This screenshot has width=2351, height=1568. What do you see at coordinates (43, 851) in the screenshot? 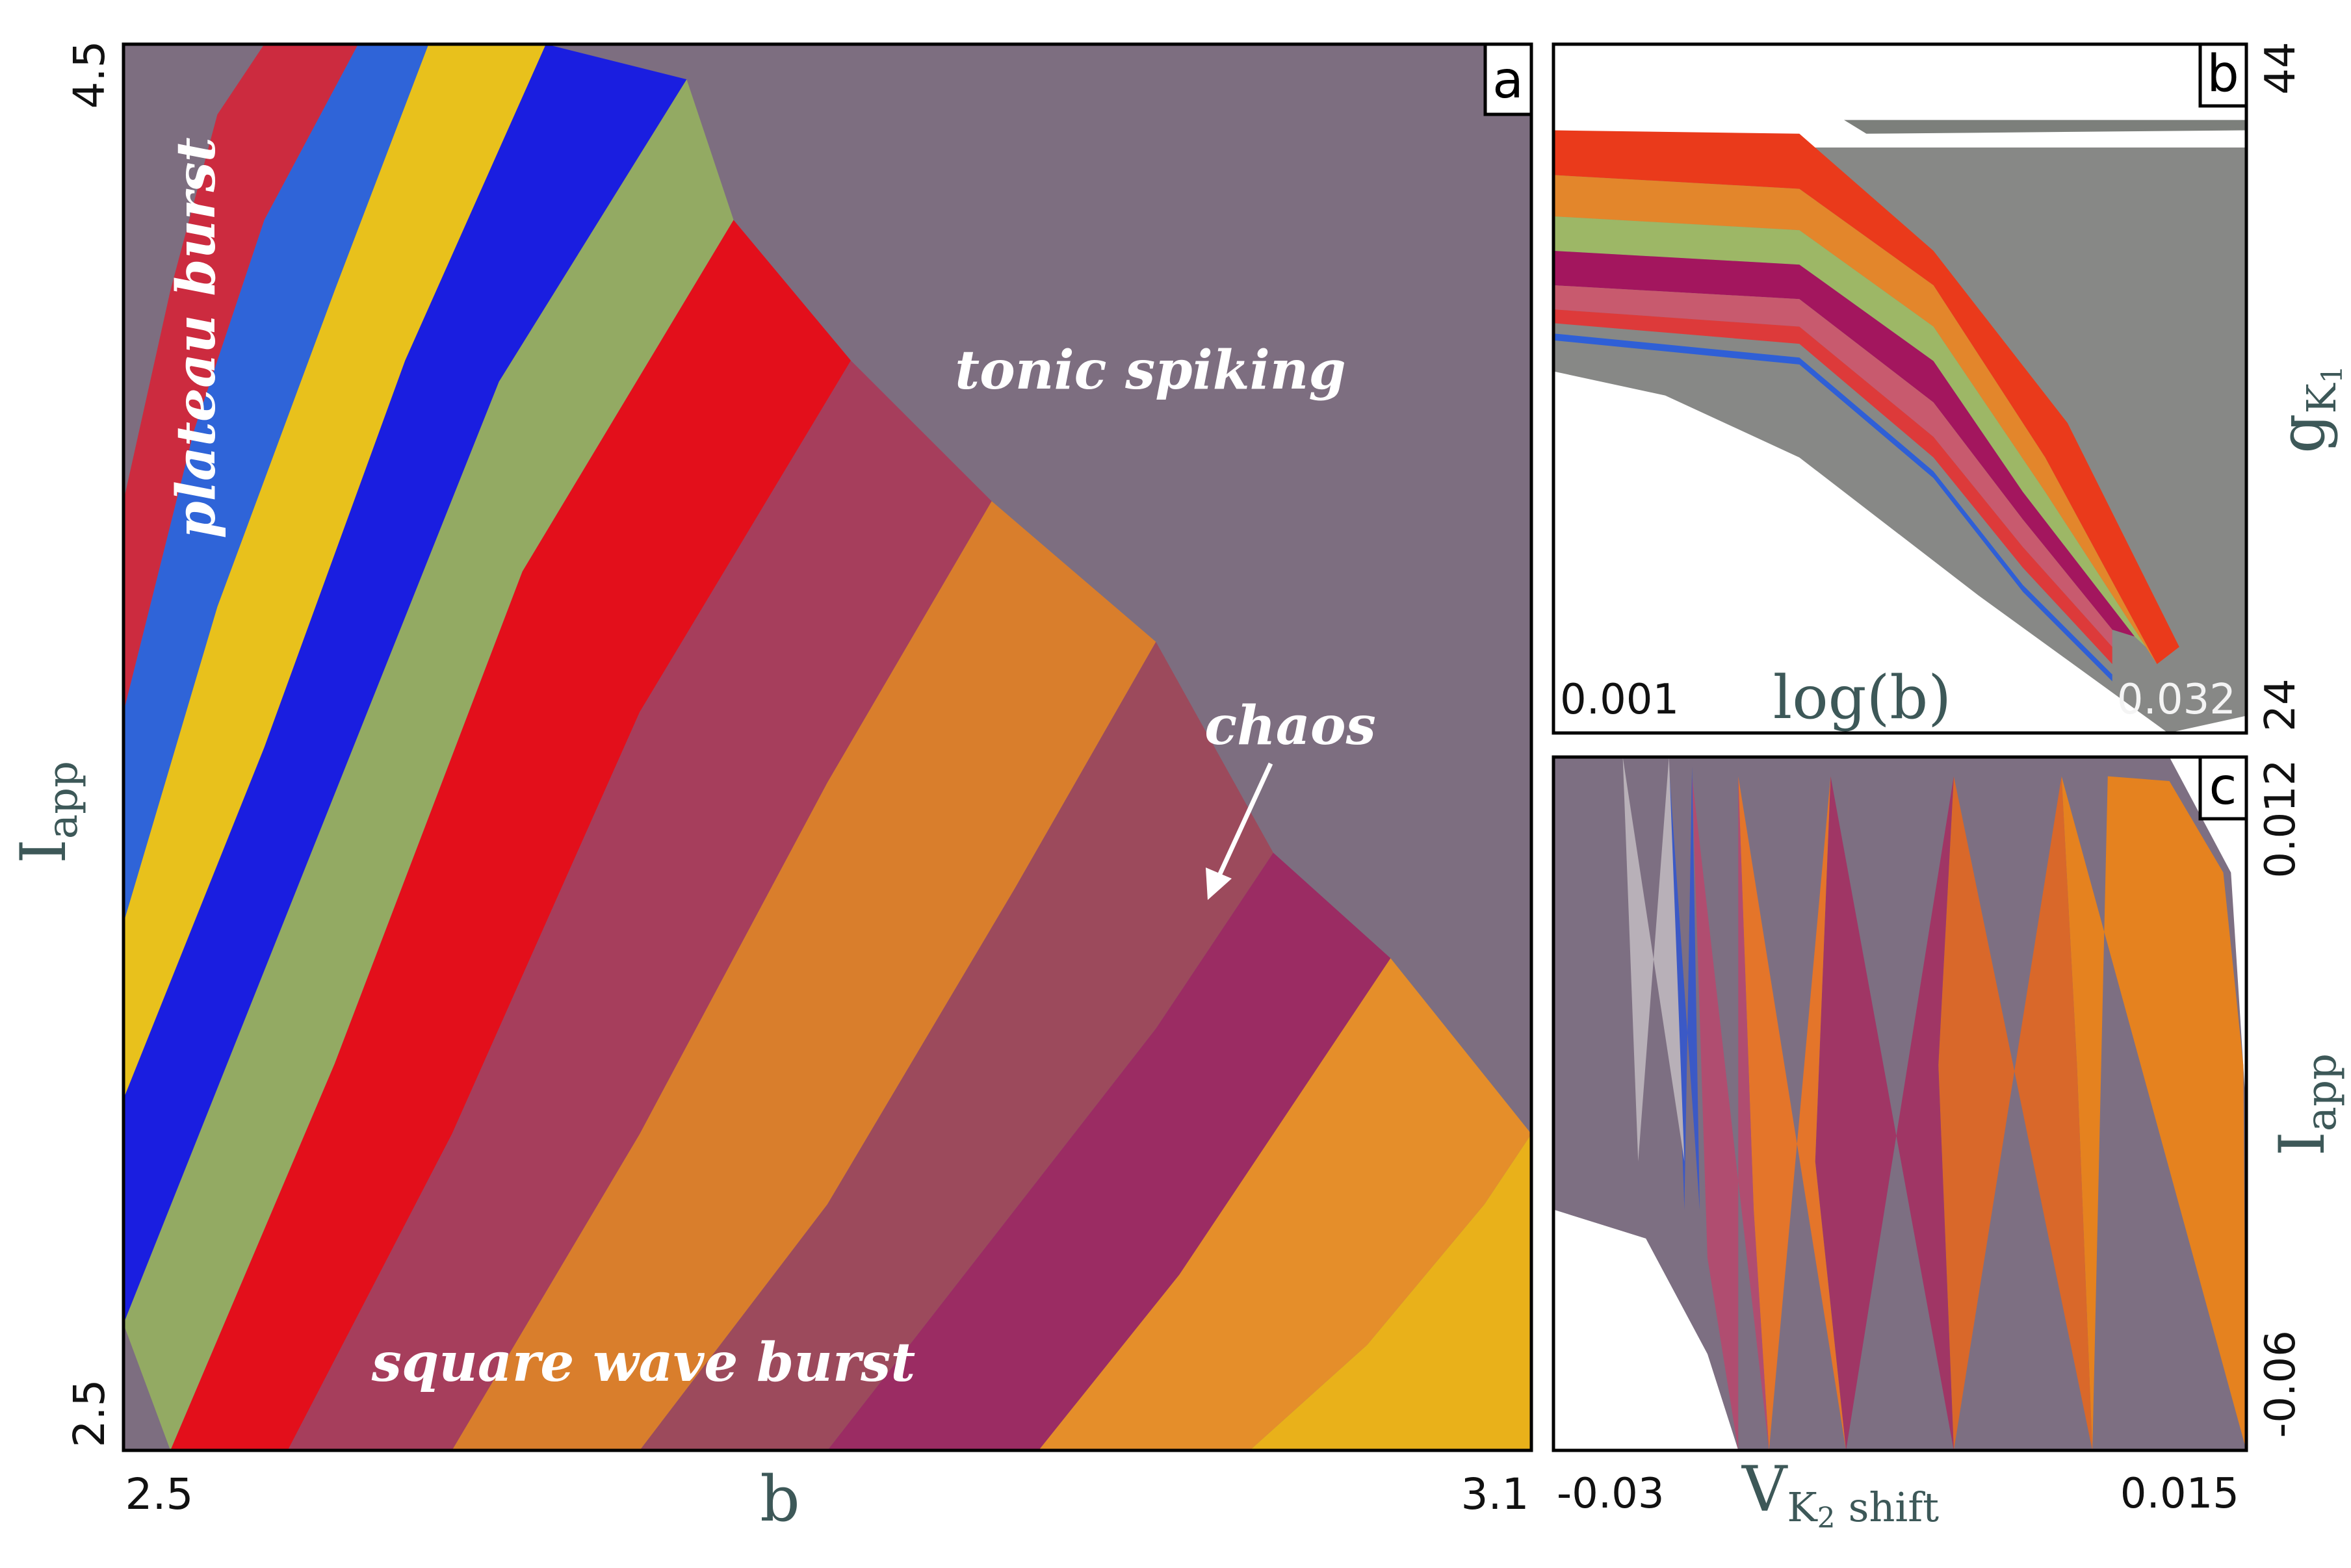
I see `panel-a-y-label-main: I` at bounding box center [43, 851].